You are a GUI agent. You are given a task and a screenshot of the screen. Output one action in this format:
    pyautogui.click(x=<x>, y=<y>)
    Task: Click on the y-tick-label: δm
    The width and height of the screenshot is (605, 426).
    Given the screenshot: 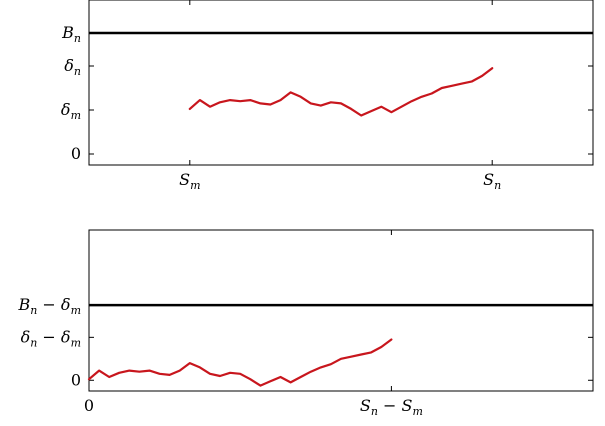 What is the action you would take?
    pyautogui.click(x=71, y=111)
    